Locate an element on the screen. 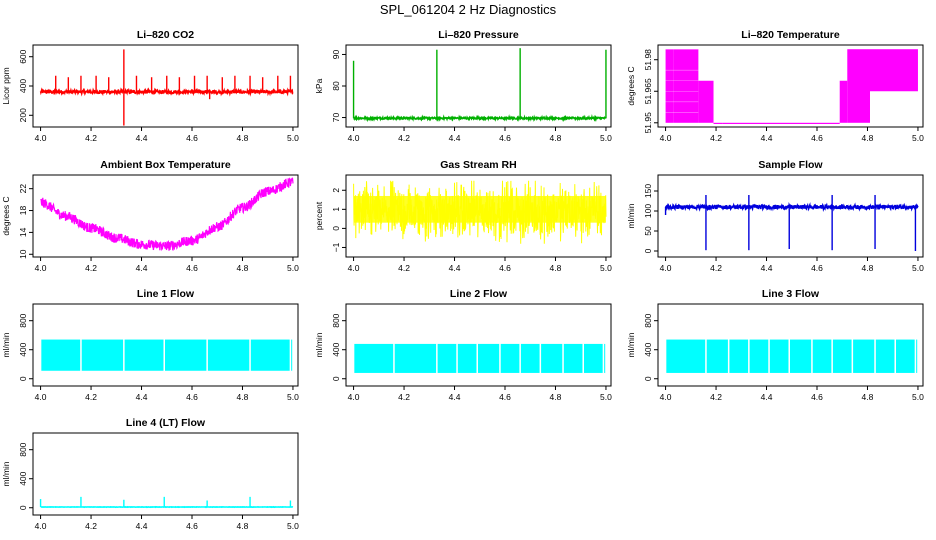 The height and width of the screenshot is (540, 936). y-tick-label: −1 is located at coordinates (336, 247).